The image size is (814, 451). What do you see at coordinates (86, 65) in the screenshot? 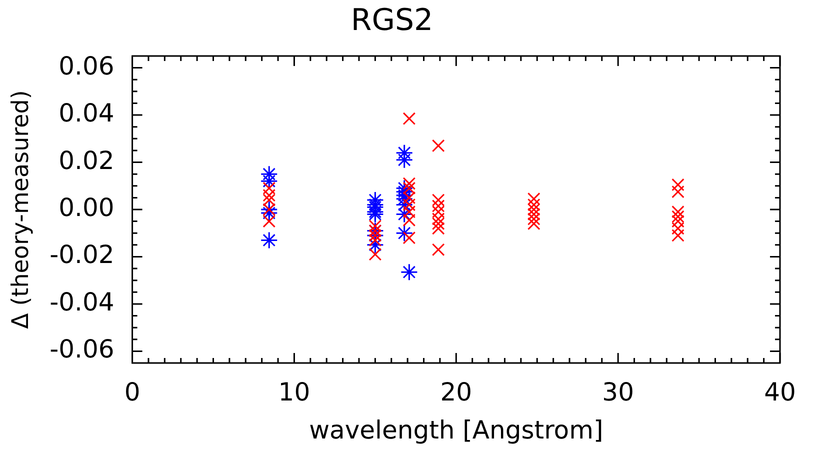
I see `y-tick-label: 0.06` at bounding box center [86, 65].